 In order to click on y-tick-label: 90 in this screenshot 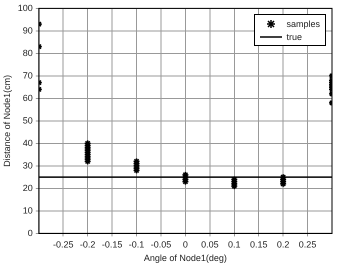, I will do `click(27, 30)`.